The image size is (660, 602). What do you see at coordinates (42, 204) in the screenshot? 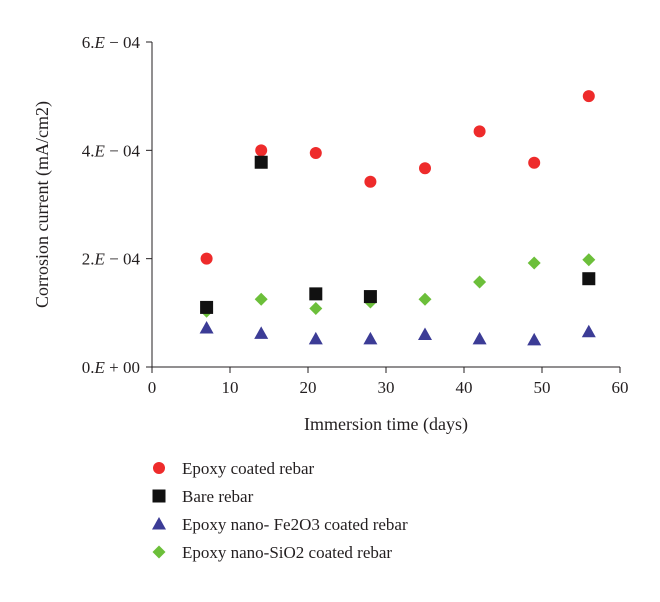
I see `y-axis-title: Corrosion current (mA/cm2)` at bounding box center [42, 204].